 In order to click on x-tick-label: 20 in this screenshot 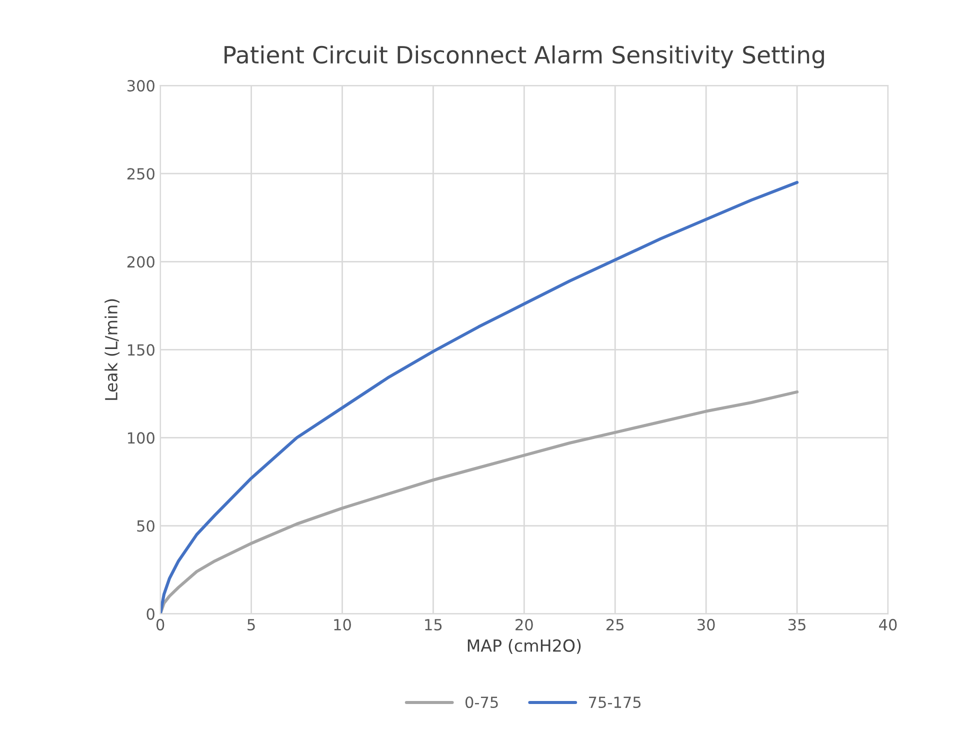, I will do `click(524, 624)`.